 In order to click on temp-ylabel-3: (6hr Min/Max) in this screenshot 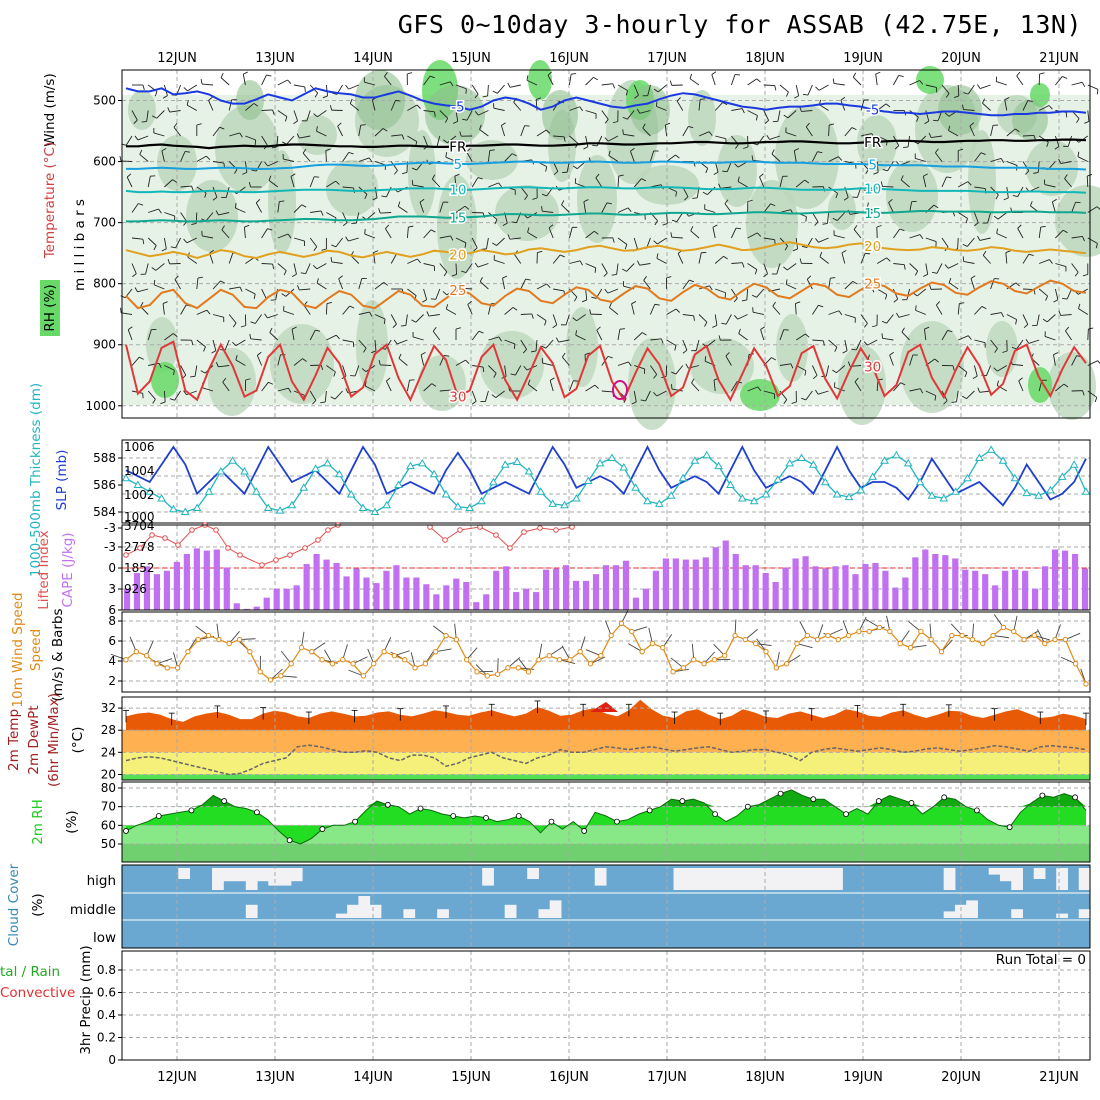, I will do `click(54, 740)`.